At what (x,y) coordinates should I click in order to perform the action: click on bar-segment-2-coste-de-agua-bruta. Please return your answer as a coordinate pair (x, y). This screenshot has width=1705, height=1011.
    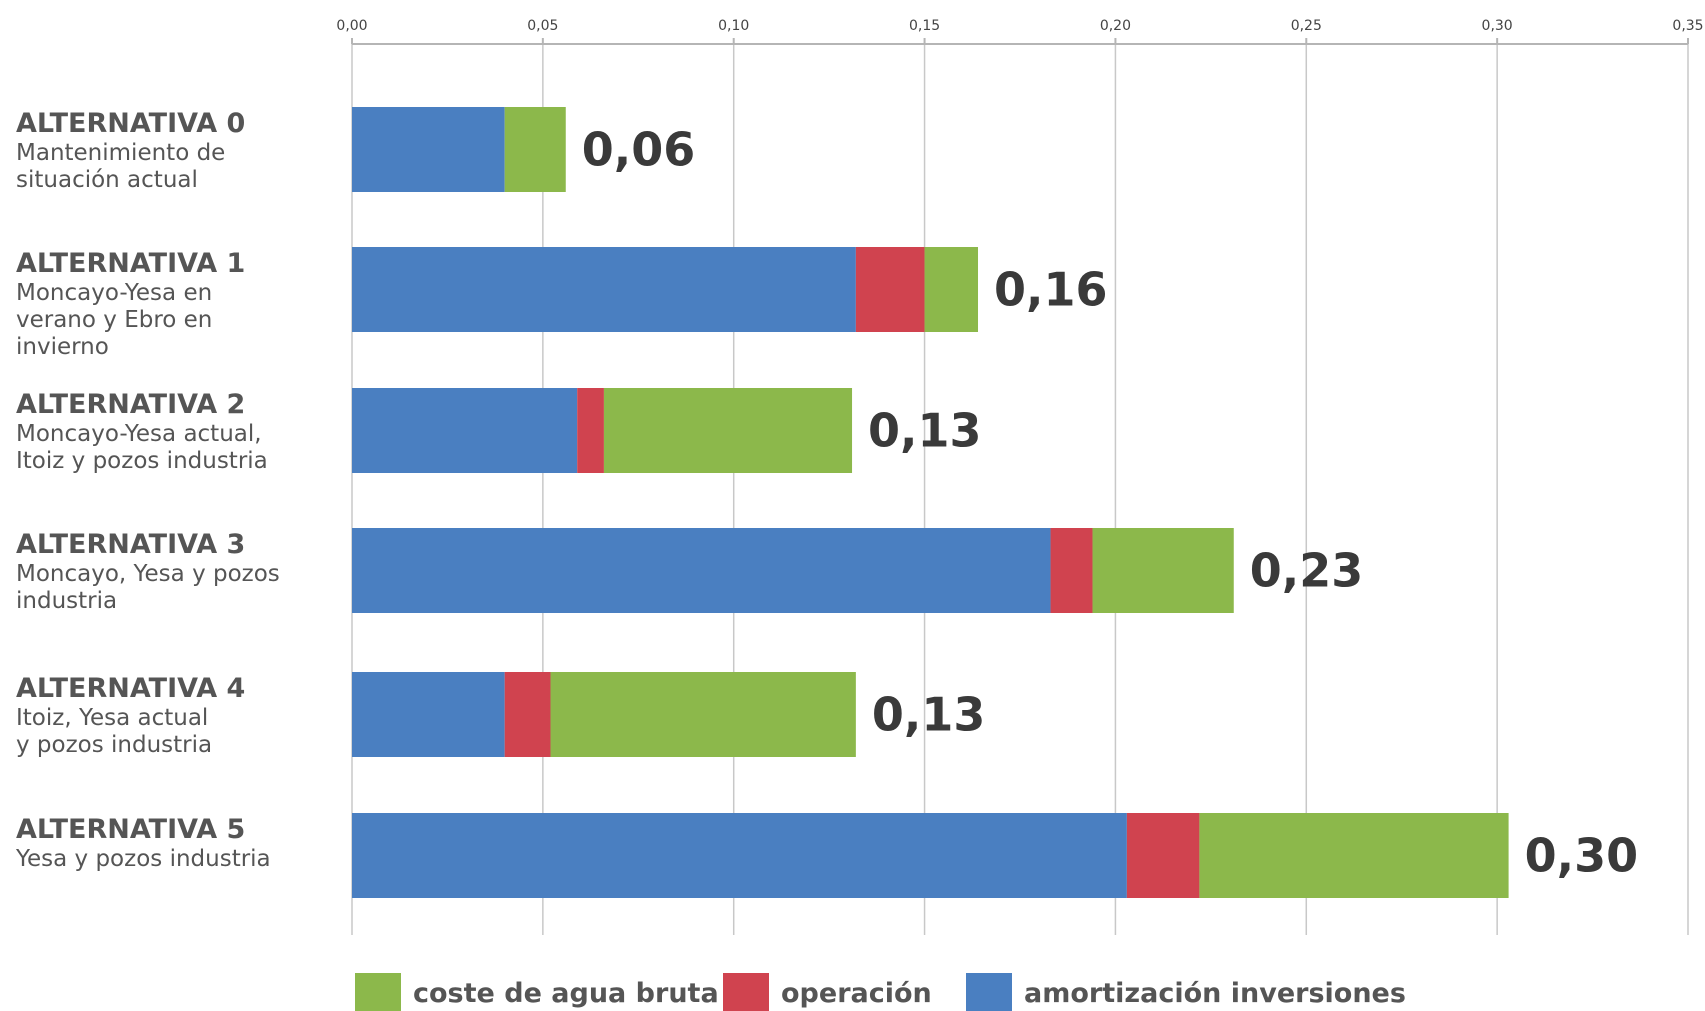
    Looking at the image, I should click on (728, 430).